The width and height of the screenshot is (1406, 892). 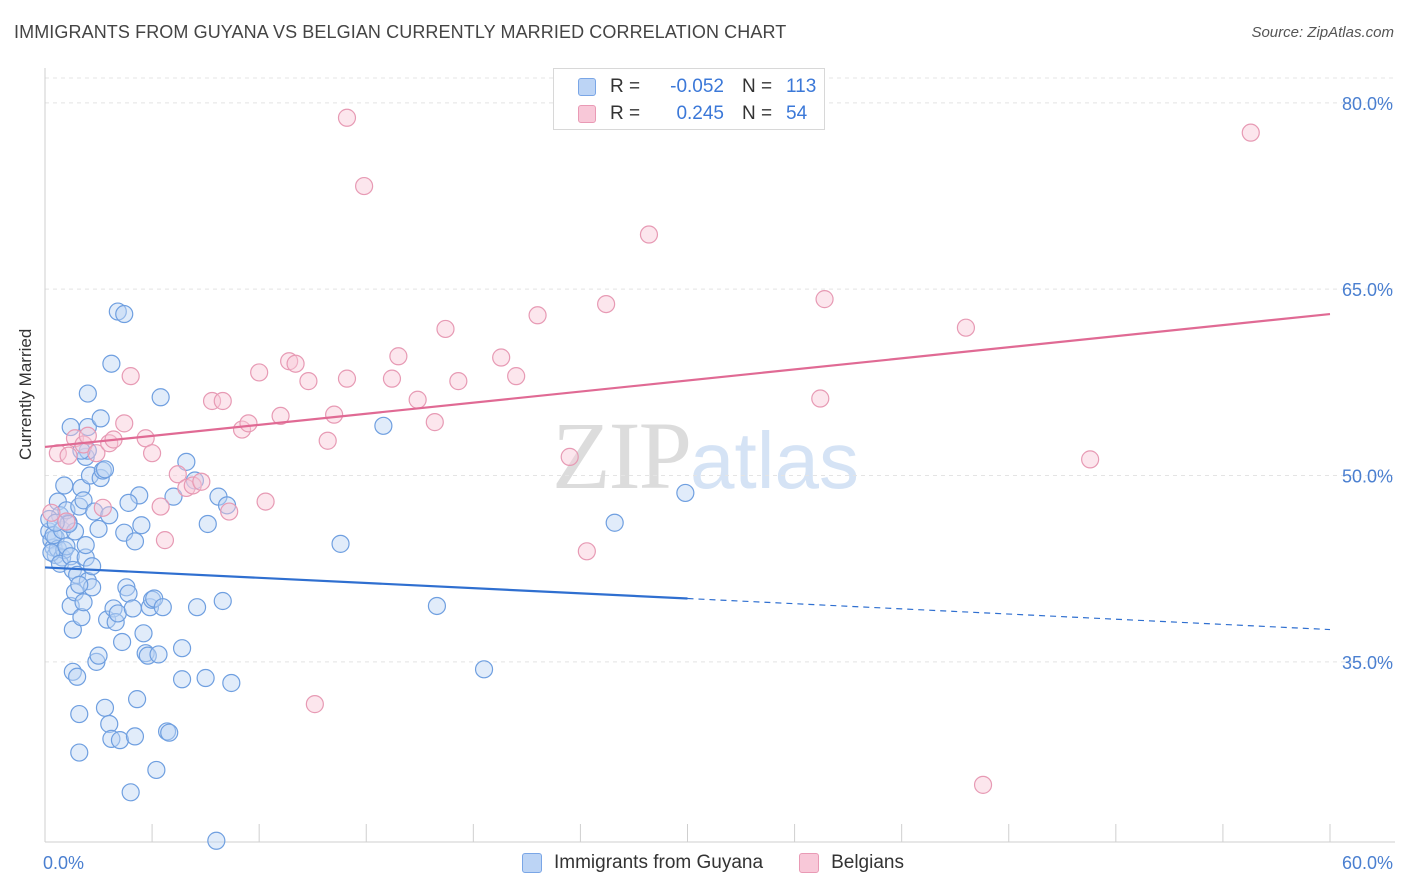 I want to click on legend-item-guyana: Immigrants from Guyana, so click(x=642, y=863).